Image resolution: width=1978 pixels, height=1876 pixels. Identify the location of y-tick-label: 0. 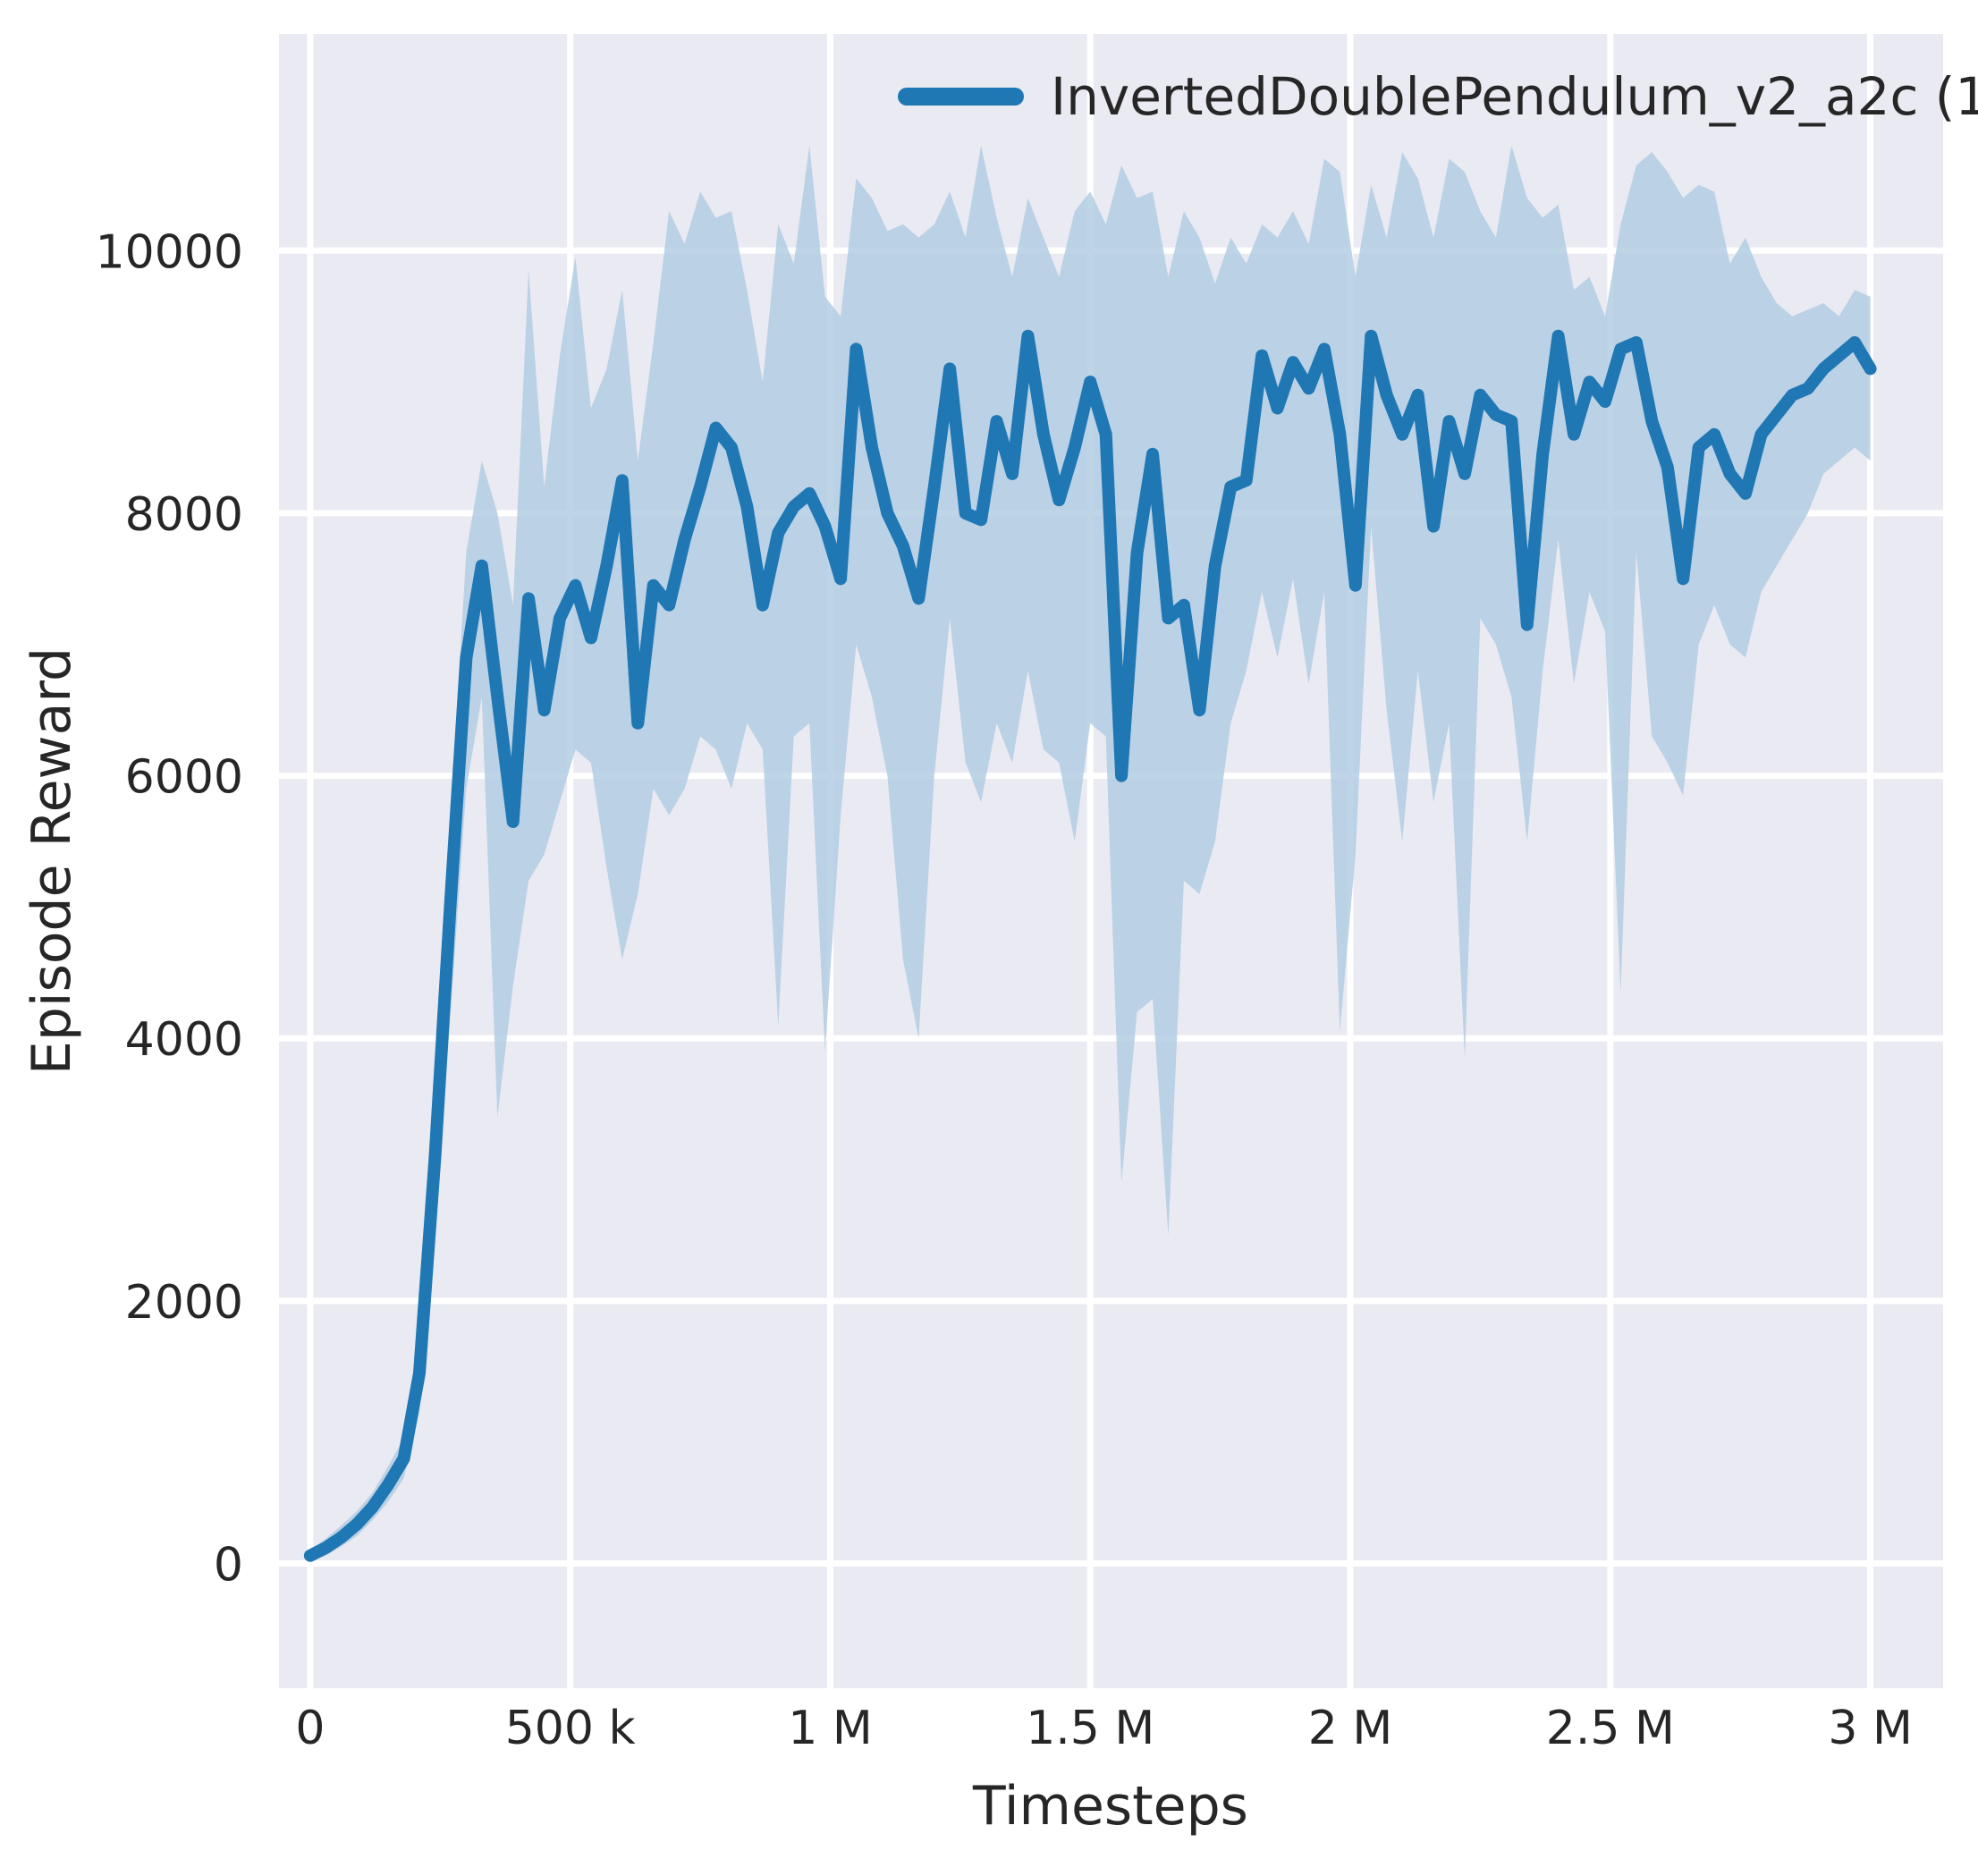
(228, 1566).